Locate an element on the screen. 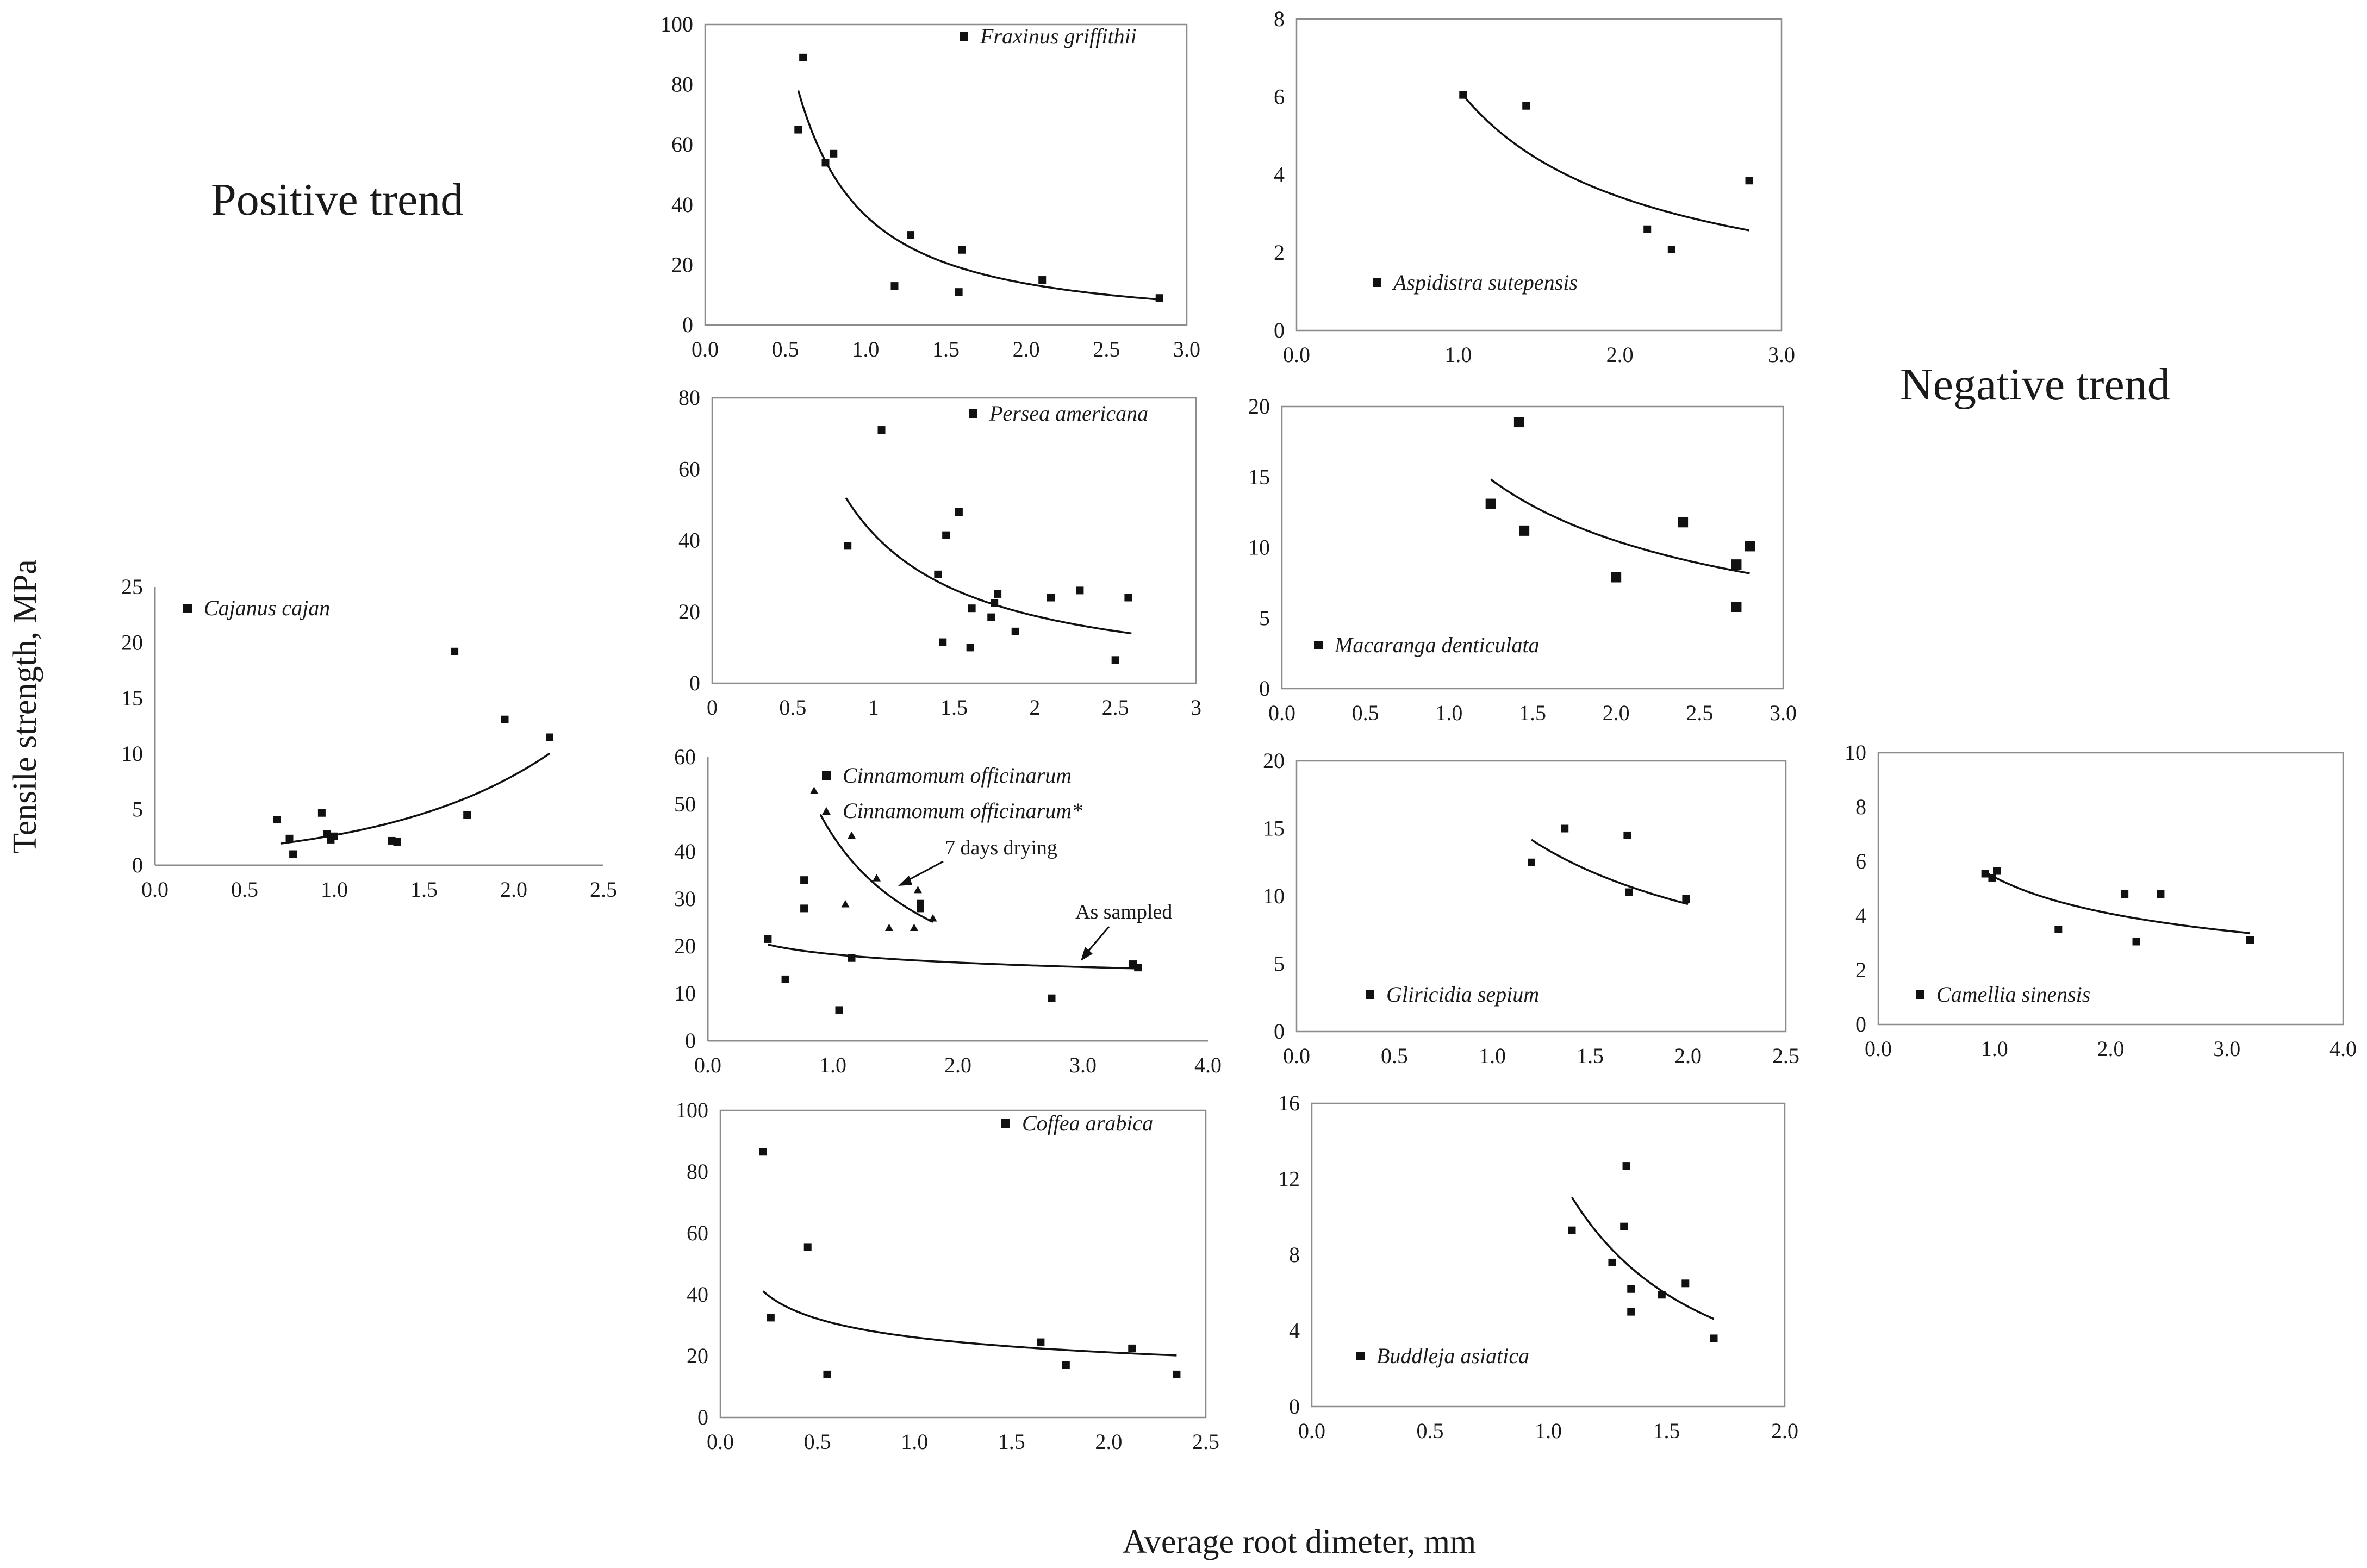 Image resolution: width=2367 pixels, height=1568 pixels. y-tick-label: 25 is located at coordinates (132, 586).